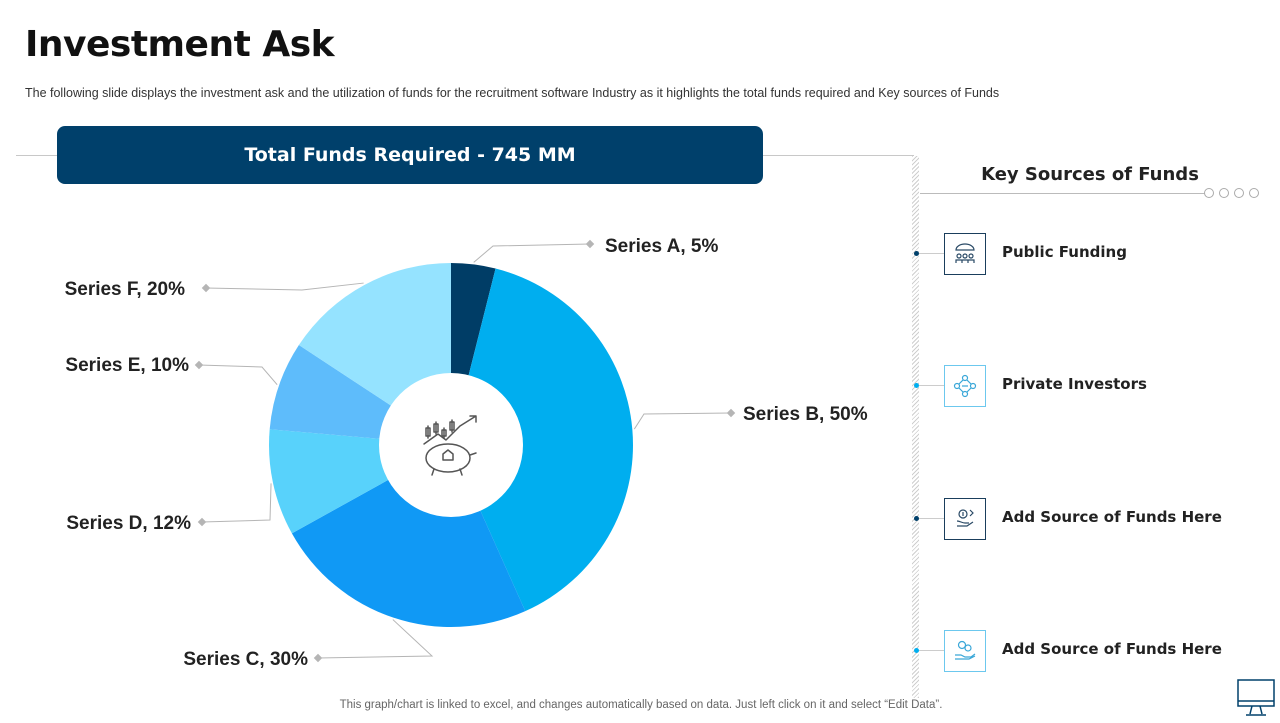  I want to click on money-flow-icon, so click(965, 519).